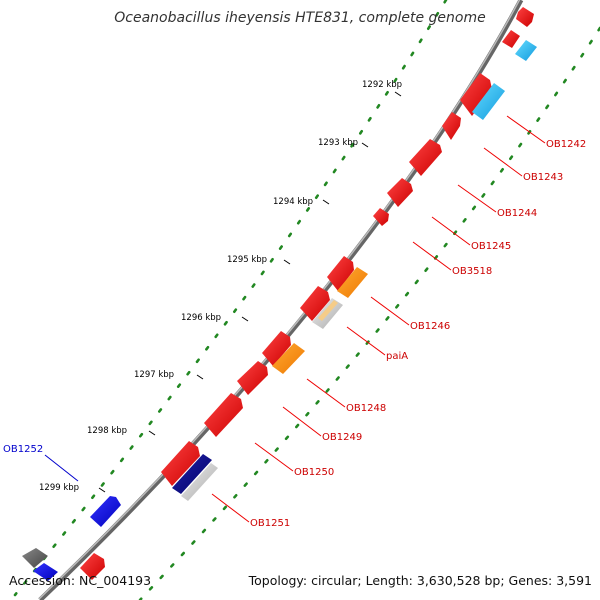 Image resolution: width=600 pixels, height=600 pixels. Describe the element at coordinates (432, 256) in the screenshot. I see `leader-ob3518` at that location.